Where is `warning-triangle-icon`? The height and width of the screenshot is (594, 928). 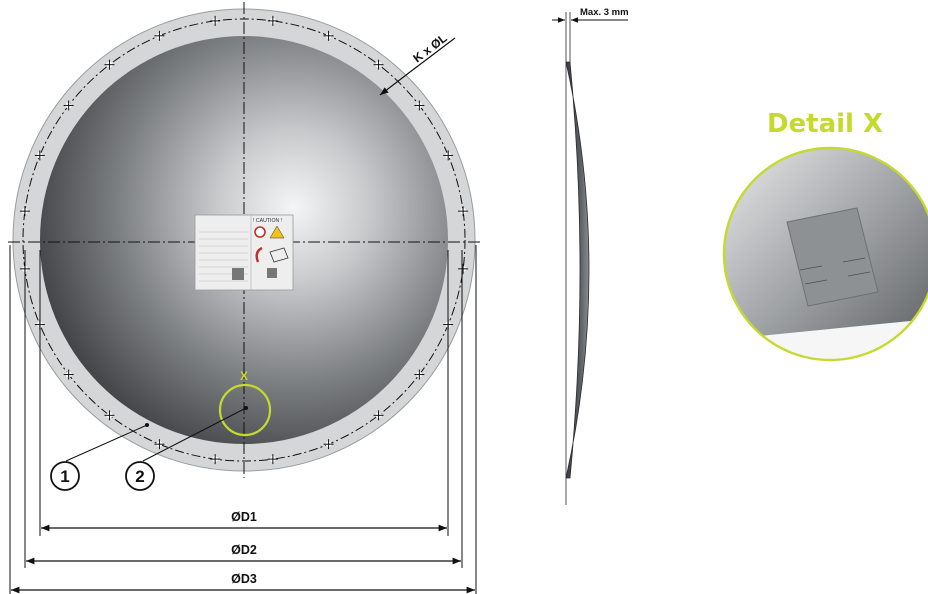
warning-triangle-icon is located at coordinates (277, 232).